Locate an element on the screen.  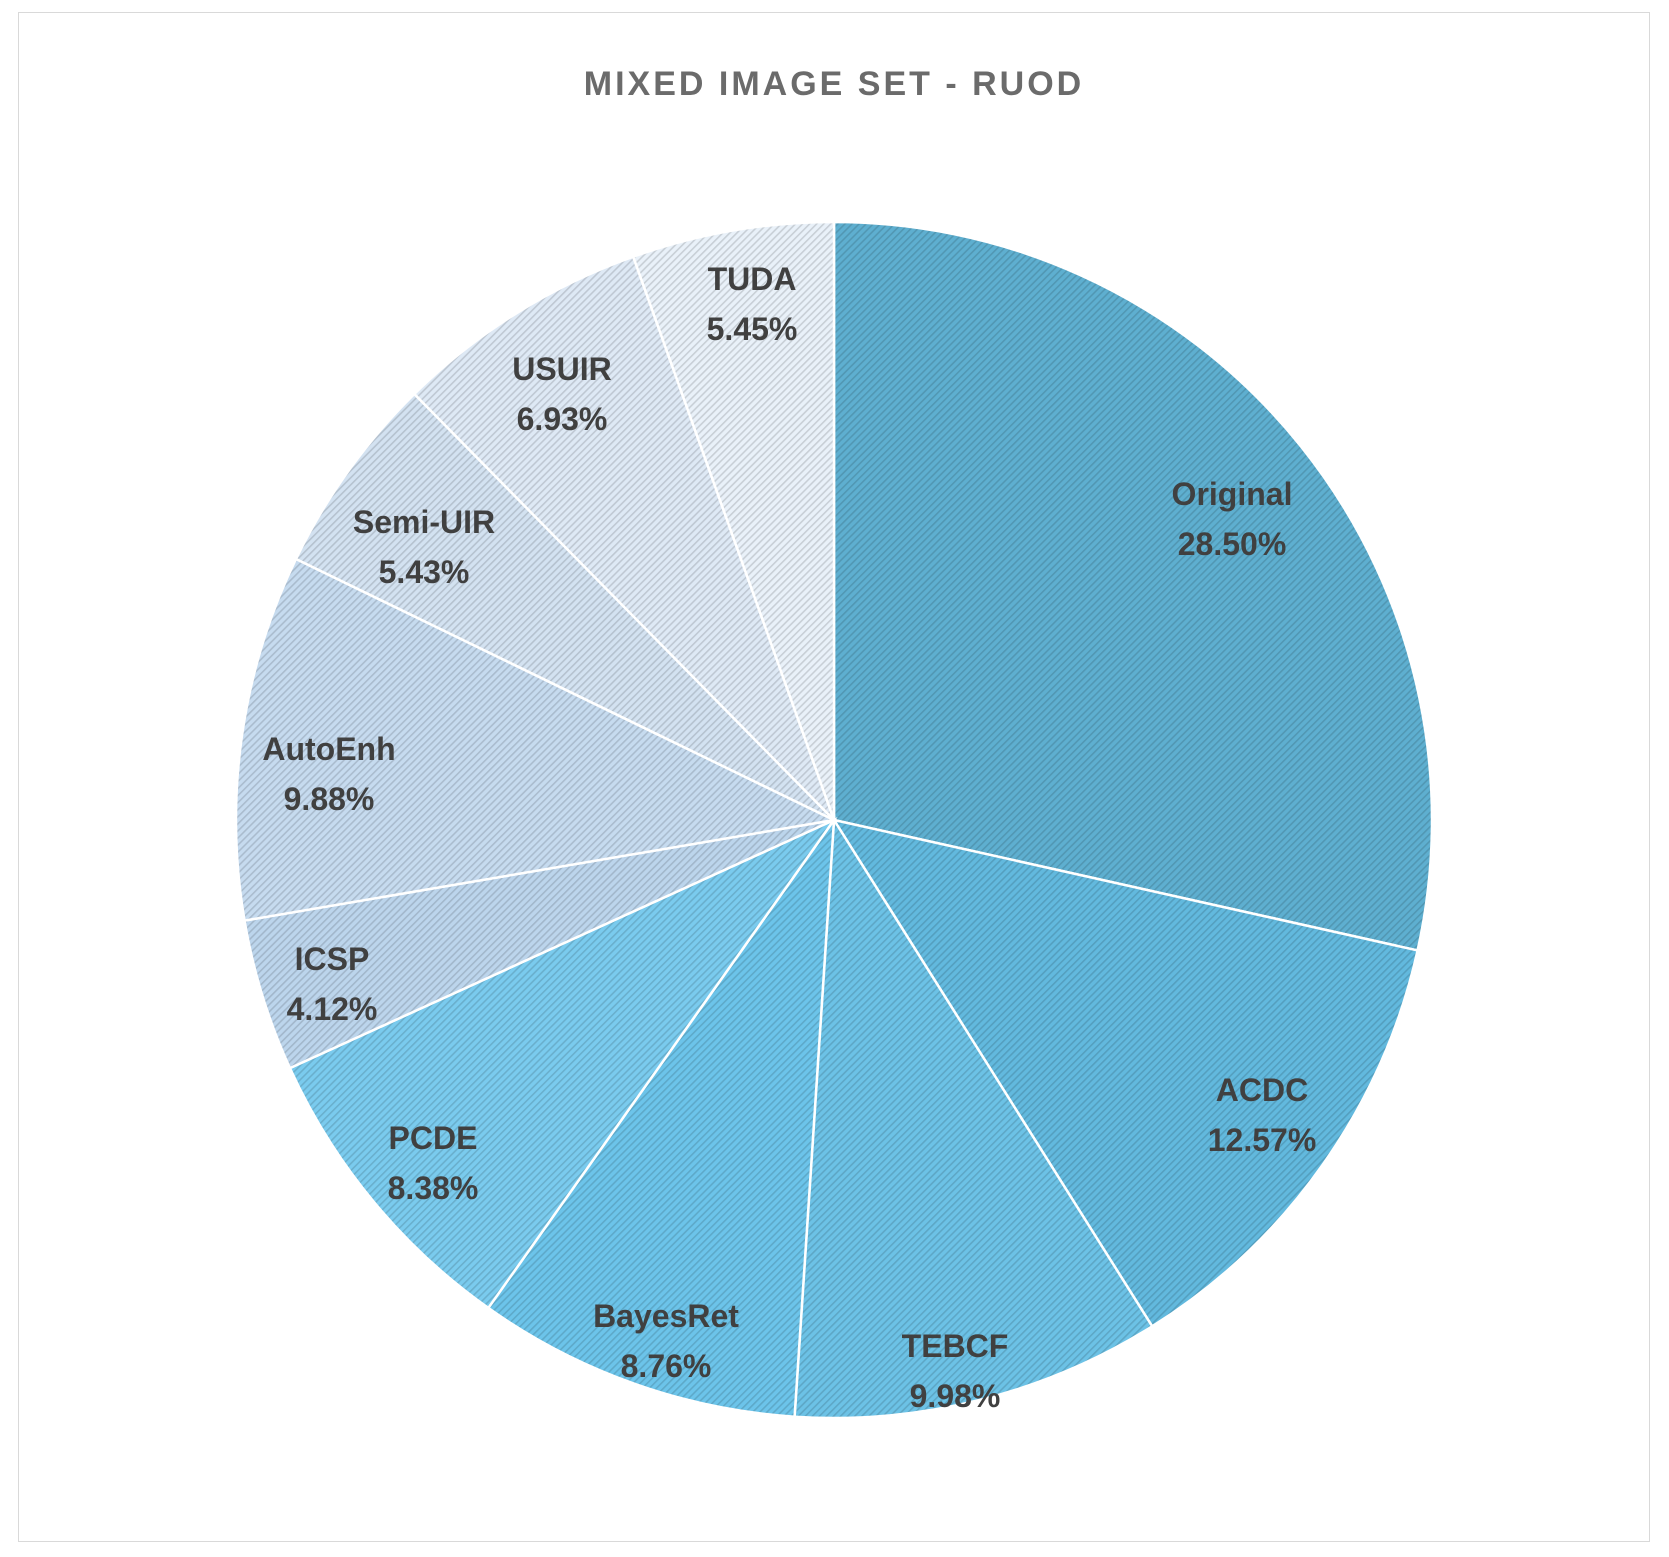
slice-label-name: Original is located at coordinates (1232, 494).